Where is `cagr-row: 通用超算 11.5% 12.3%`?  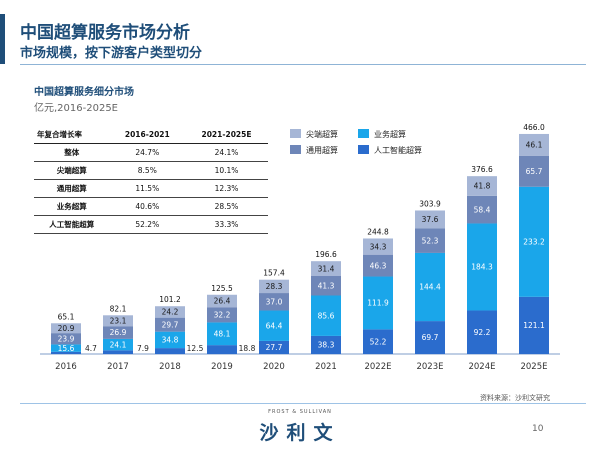
cagr-row: 通用超算 11.5% 12.3% is located at coordinates (151, 188).